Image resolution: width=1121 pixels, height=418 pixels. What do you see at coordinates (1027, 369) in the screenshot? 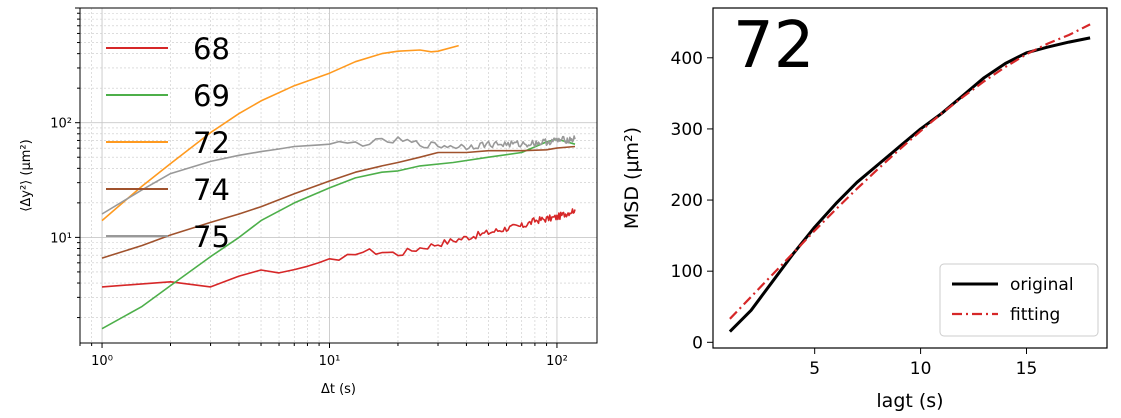
I see `x-tick-label: 15` at bounding box center [1027, 369].